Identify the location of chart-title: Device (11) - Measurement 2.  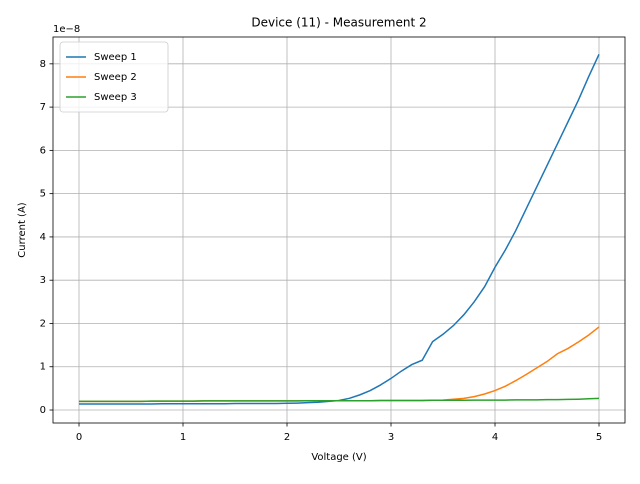
(338, 23).